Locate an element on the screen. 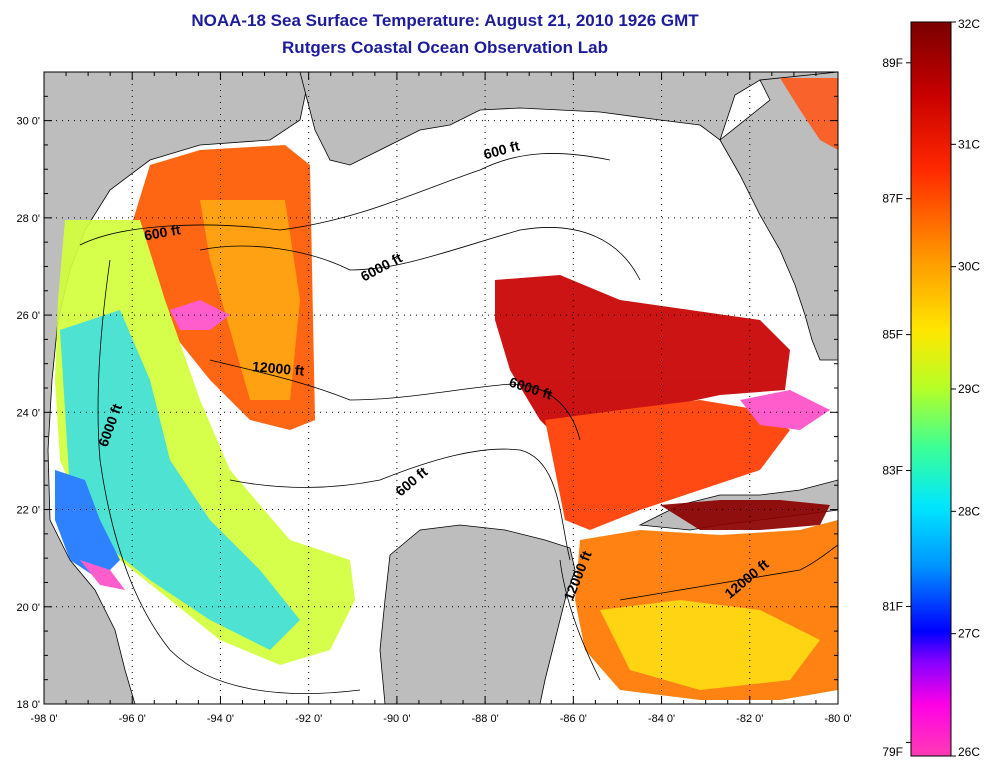 The height and width of the screenshot is (770, 992). lon-tick-label: -94 0' is located at coordinates (220, 719).